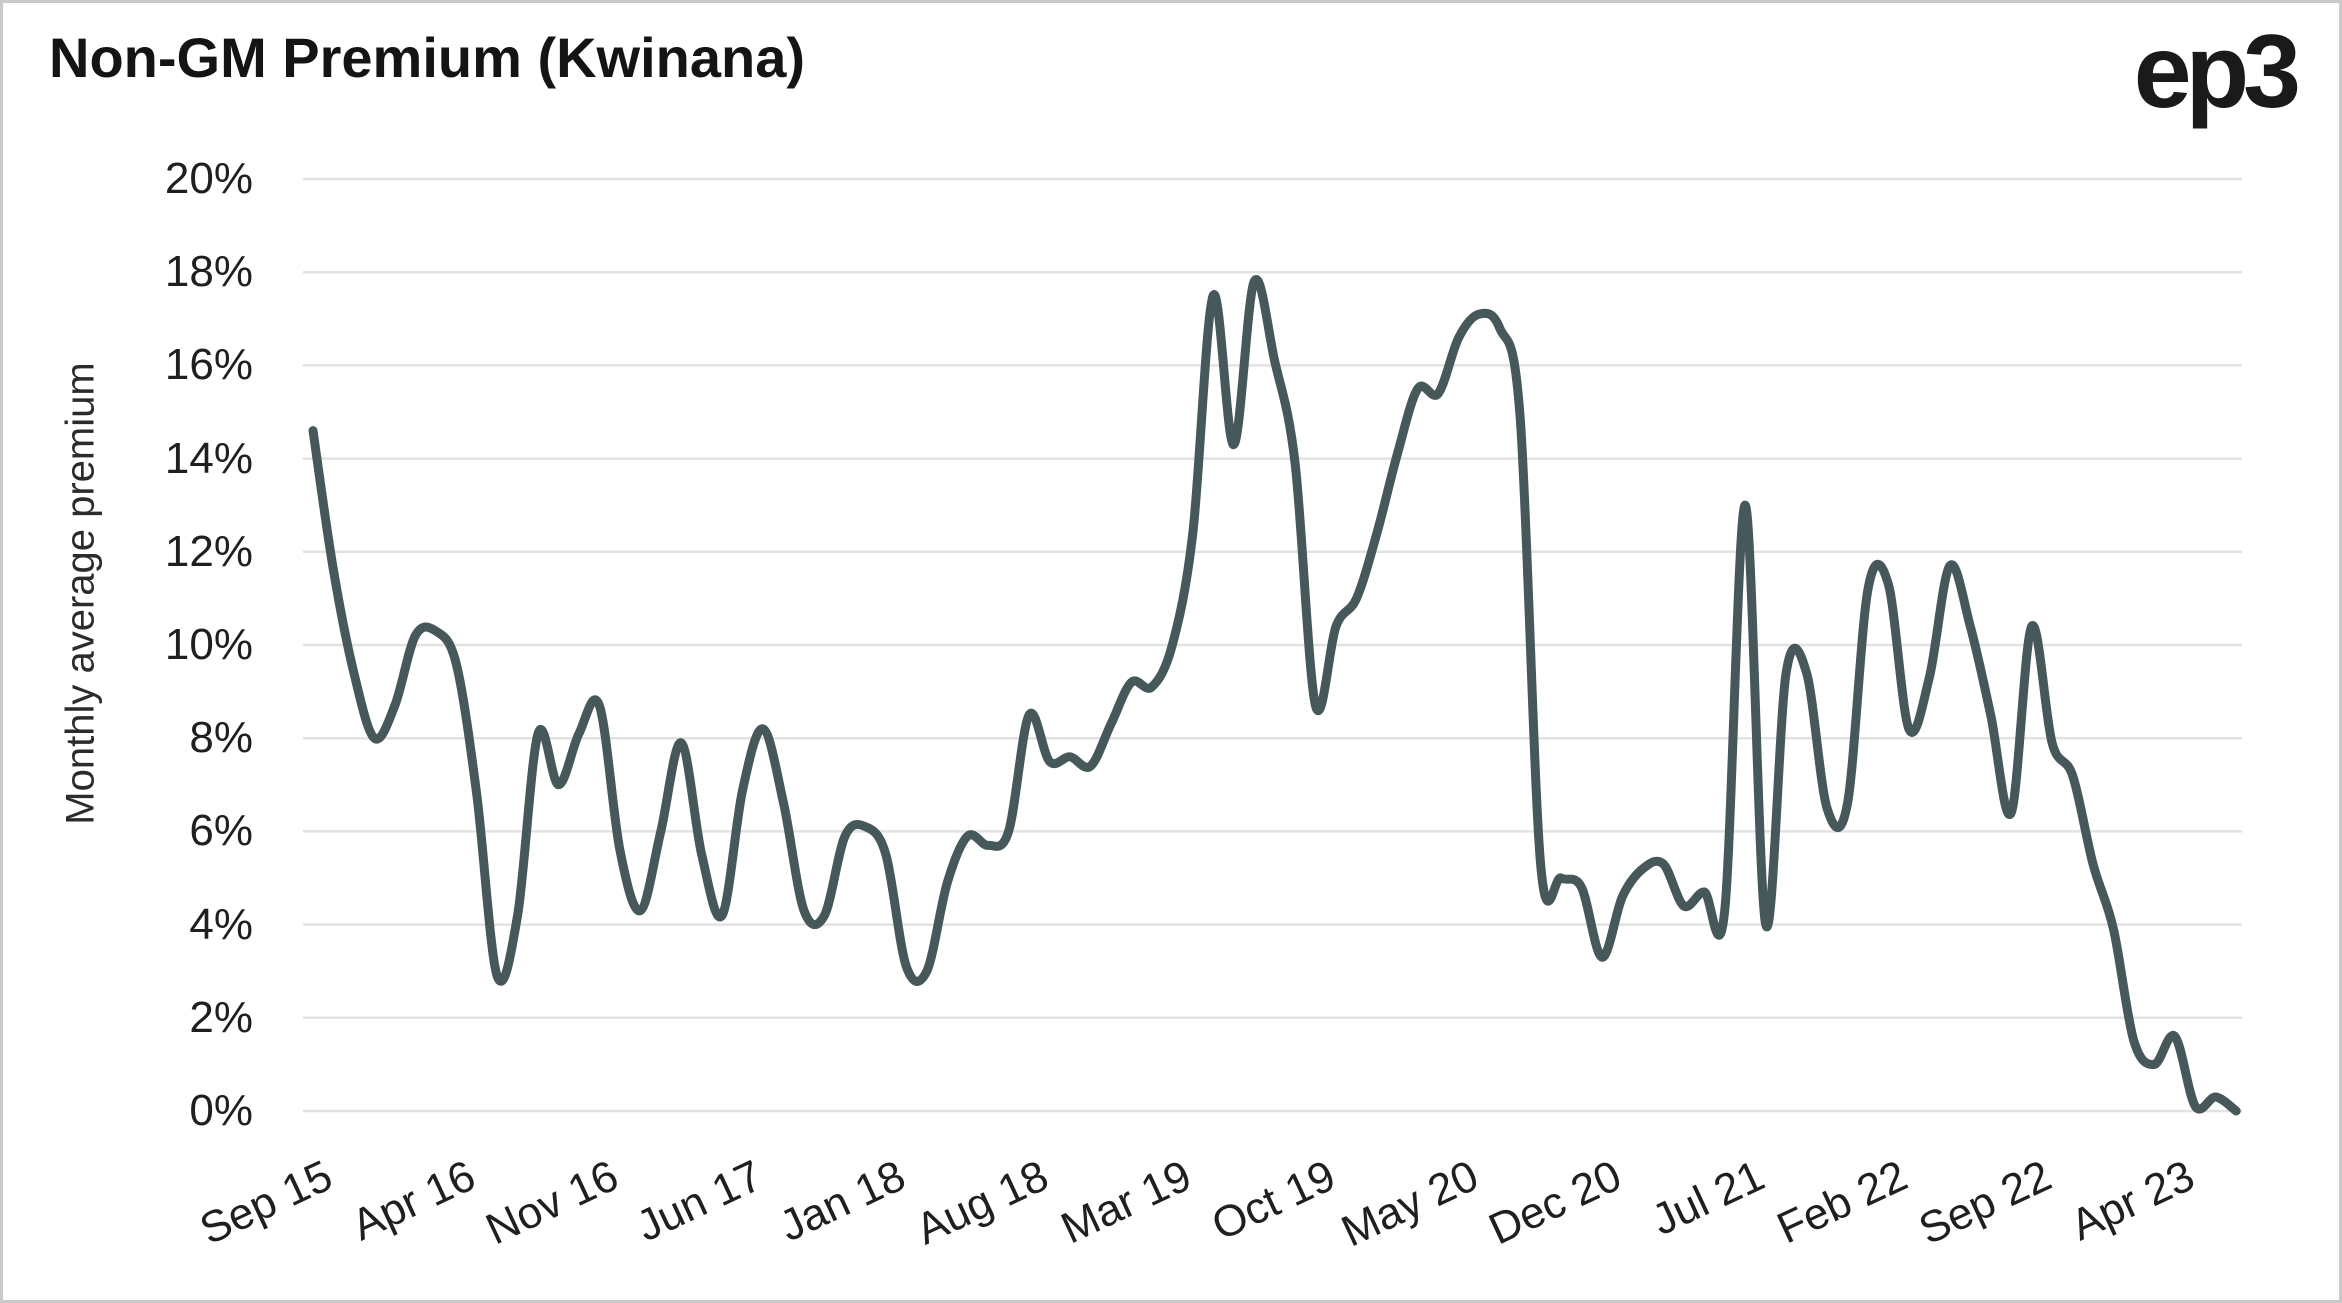 The width and height of the screenshot is (2342, 1303). Describe the element at coordinates (208, 644) in the screenshot. I see `y-tick-label: 10%` at that location.